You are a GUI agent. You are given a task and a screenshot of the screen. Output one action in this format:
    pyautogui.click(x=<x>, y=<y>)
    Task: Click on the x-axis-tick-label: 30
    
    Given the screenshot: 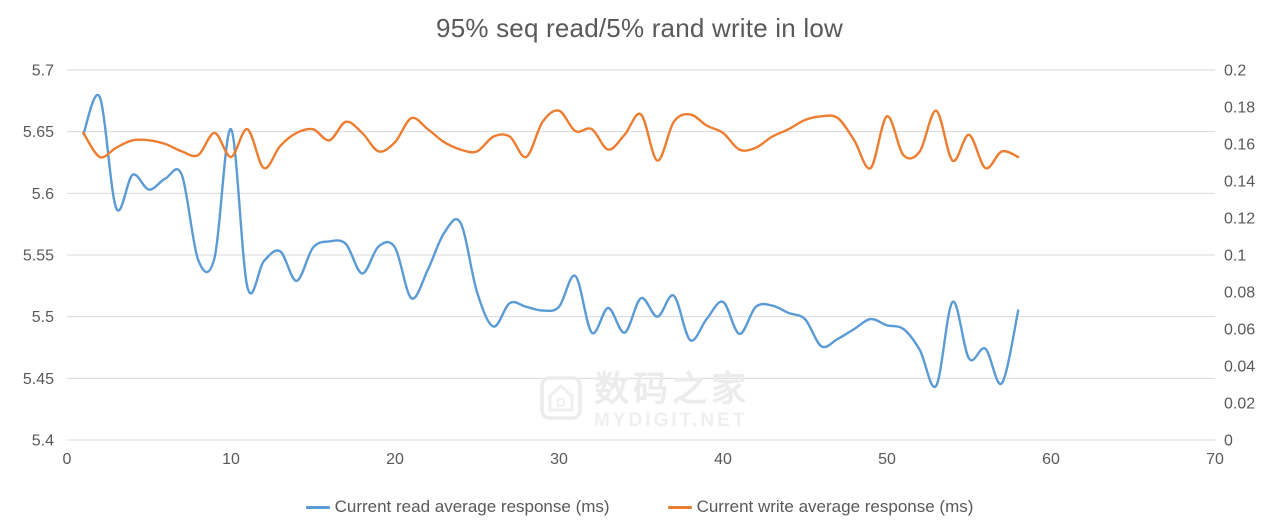 What is the action you would take?
    pyautogui.click(x=559, y=459)
    